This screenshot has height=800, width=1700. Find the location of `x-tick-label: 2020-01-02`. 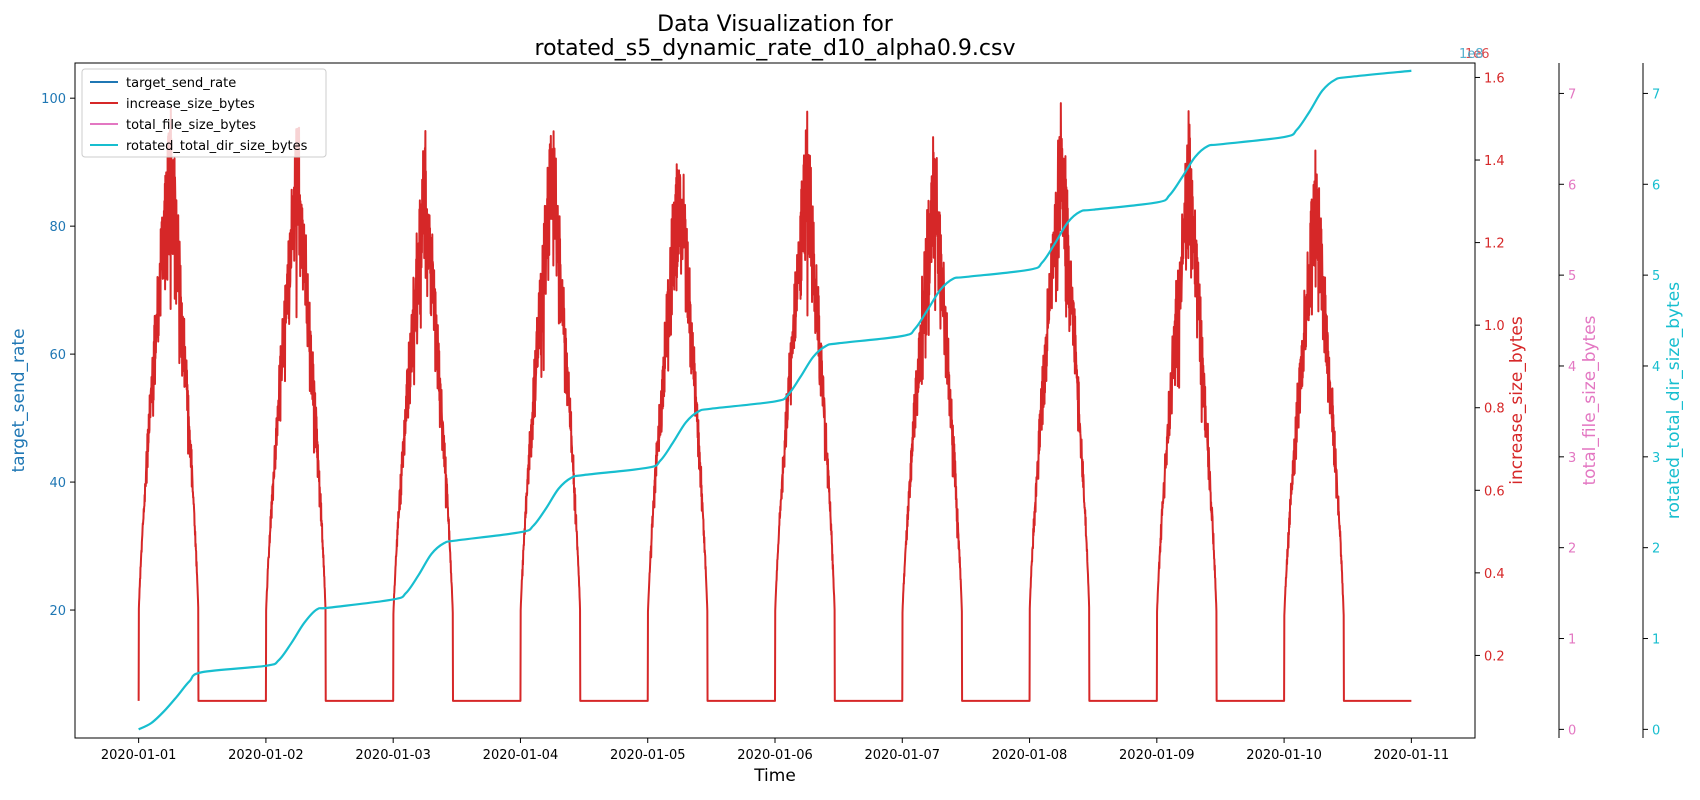

x-tick-label: 2020-01-02 is located at coordinates (266, 755).